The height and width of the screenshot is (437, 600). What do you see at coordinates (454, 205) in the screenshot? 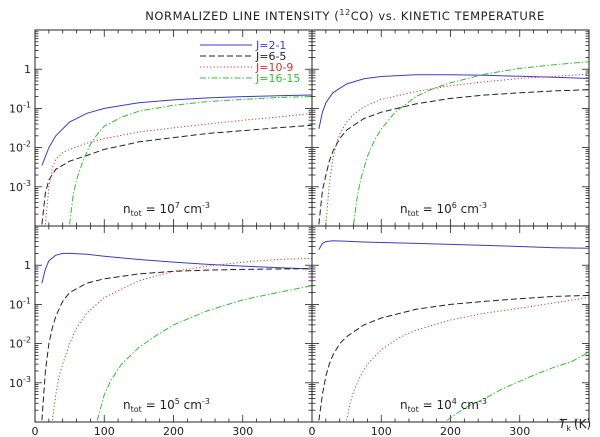
I see `density-label-exp: 6` at bounding box center [454, 205].